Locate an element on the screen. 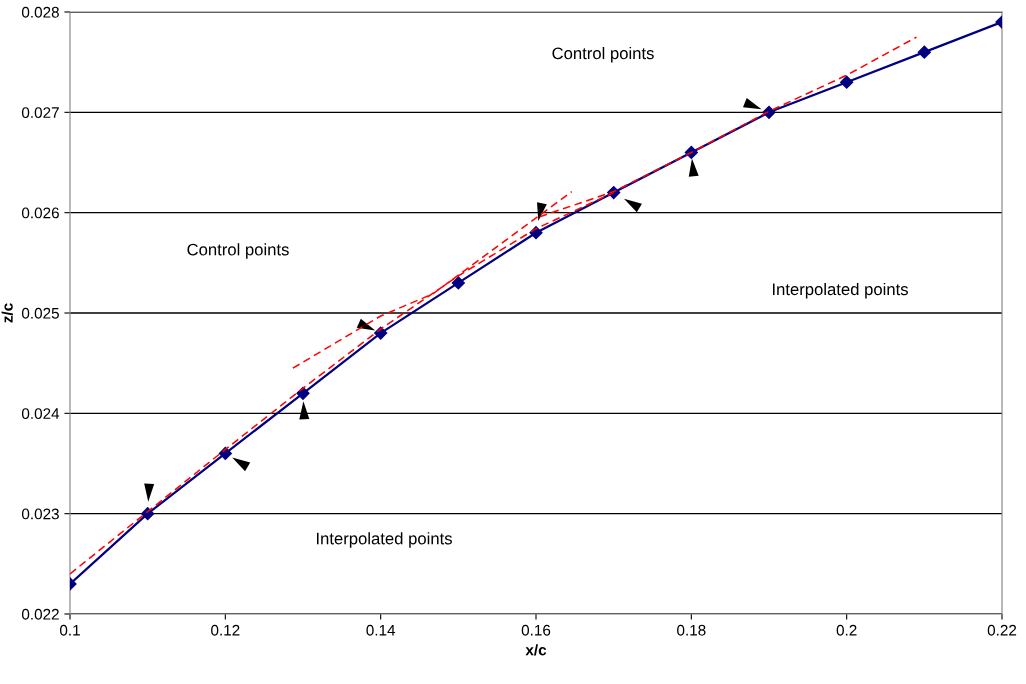 The width and height of the screenshot is (1026, 684). x-axis-title: x/c is located at coordinates (536, 650).